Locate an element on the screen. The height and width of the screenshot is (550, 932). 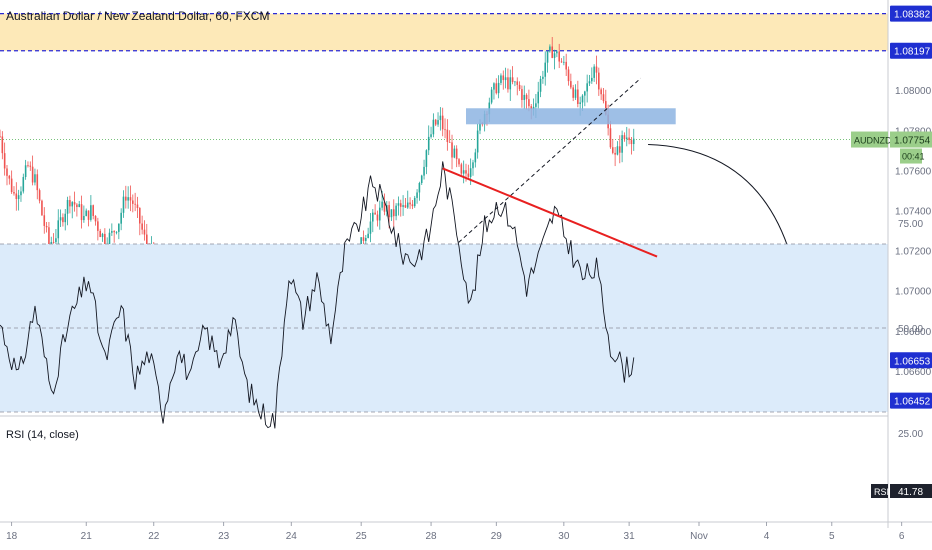
price-axis-background is located at coordinates (910, 275).